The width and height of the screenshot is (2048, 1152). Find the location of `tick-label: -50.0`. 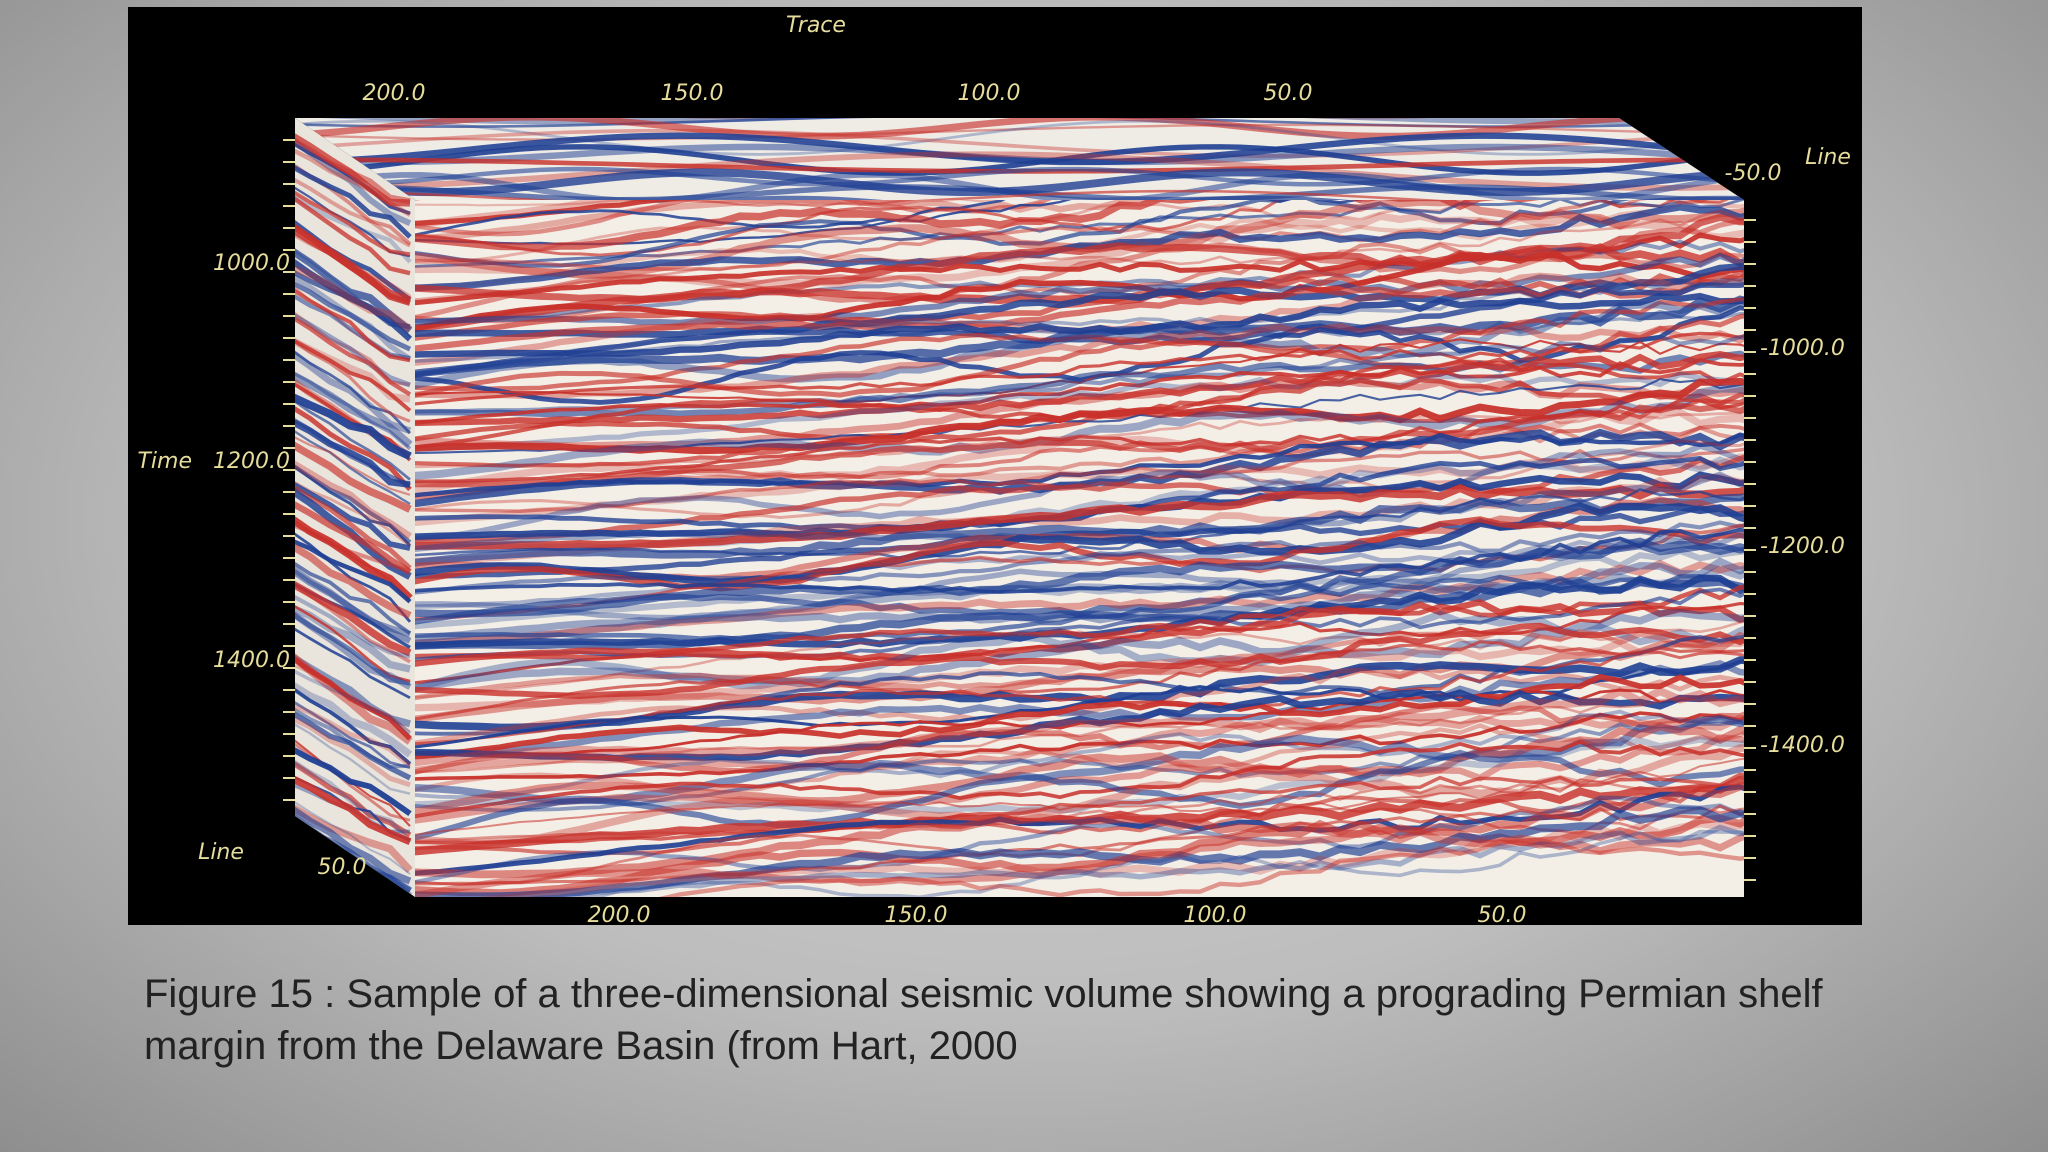

tick-label: -50.0 is located at coordinates (1753, 173).